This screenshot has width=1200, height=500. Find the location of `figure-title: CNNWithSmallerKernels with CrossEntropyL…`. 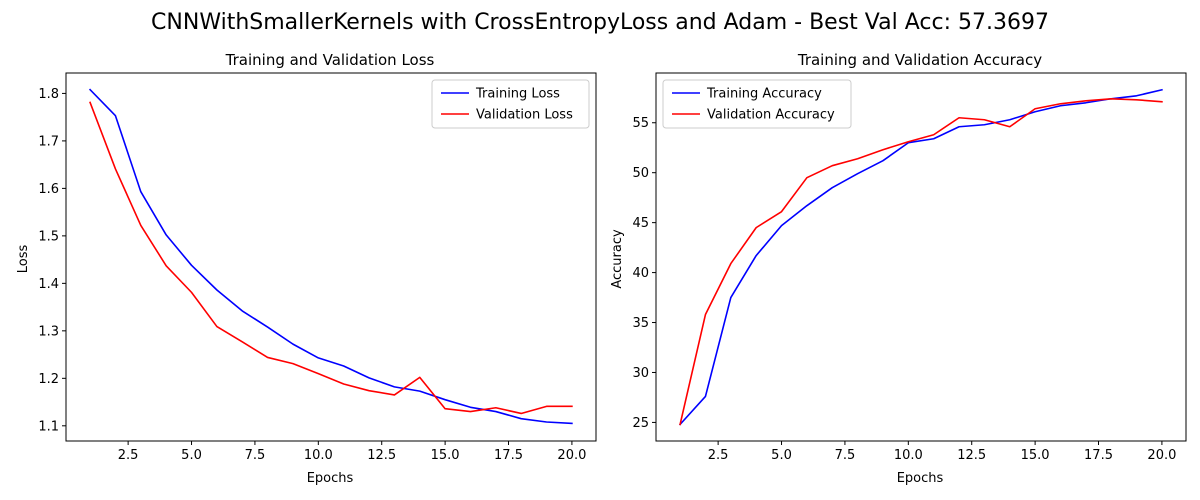

figure-title: CNNWithSmallerKernels with CrossEntropyL… is located at coordinates (600, 22).